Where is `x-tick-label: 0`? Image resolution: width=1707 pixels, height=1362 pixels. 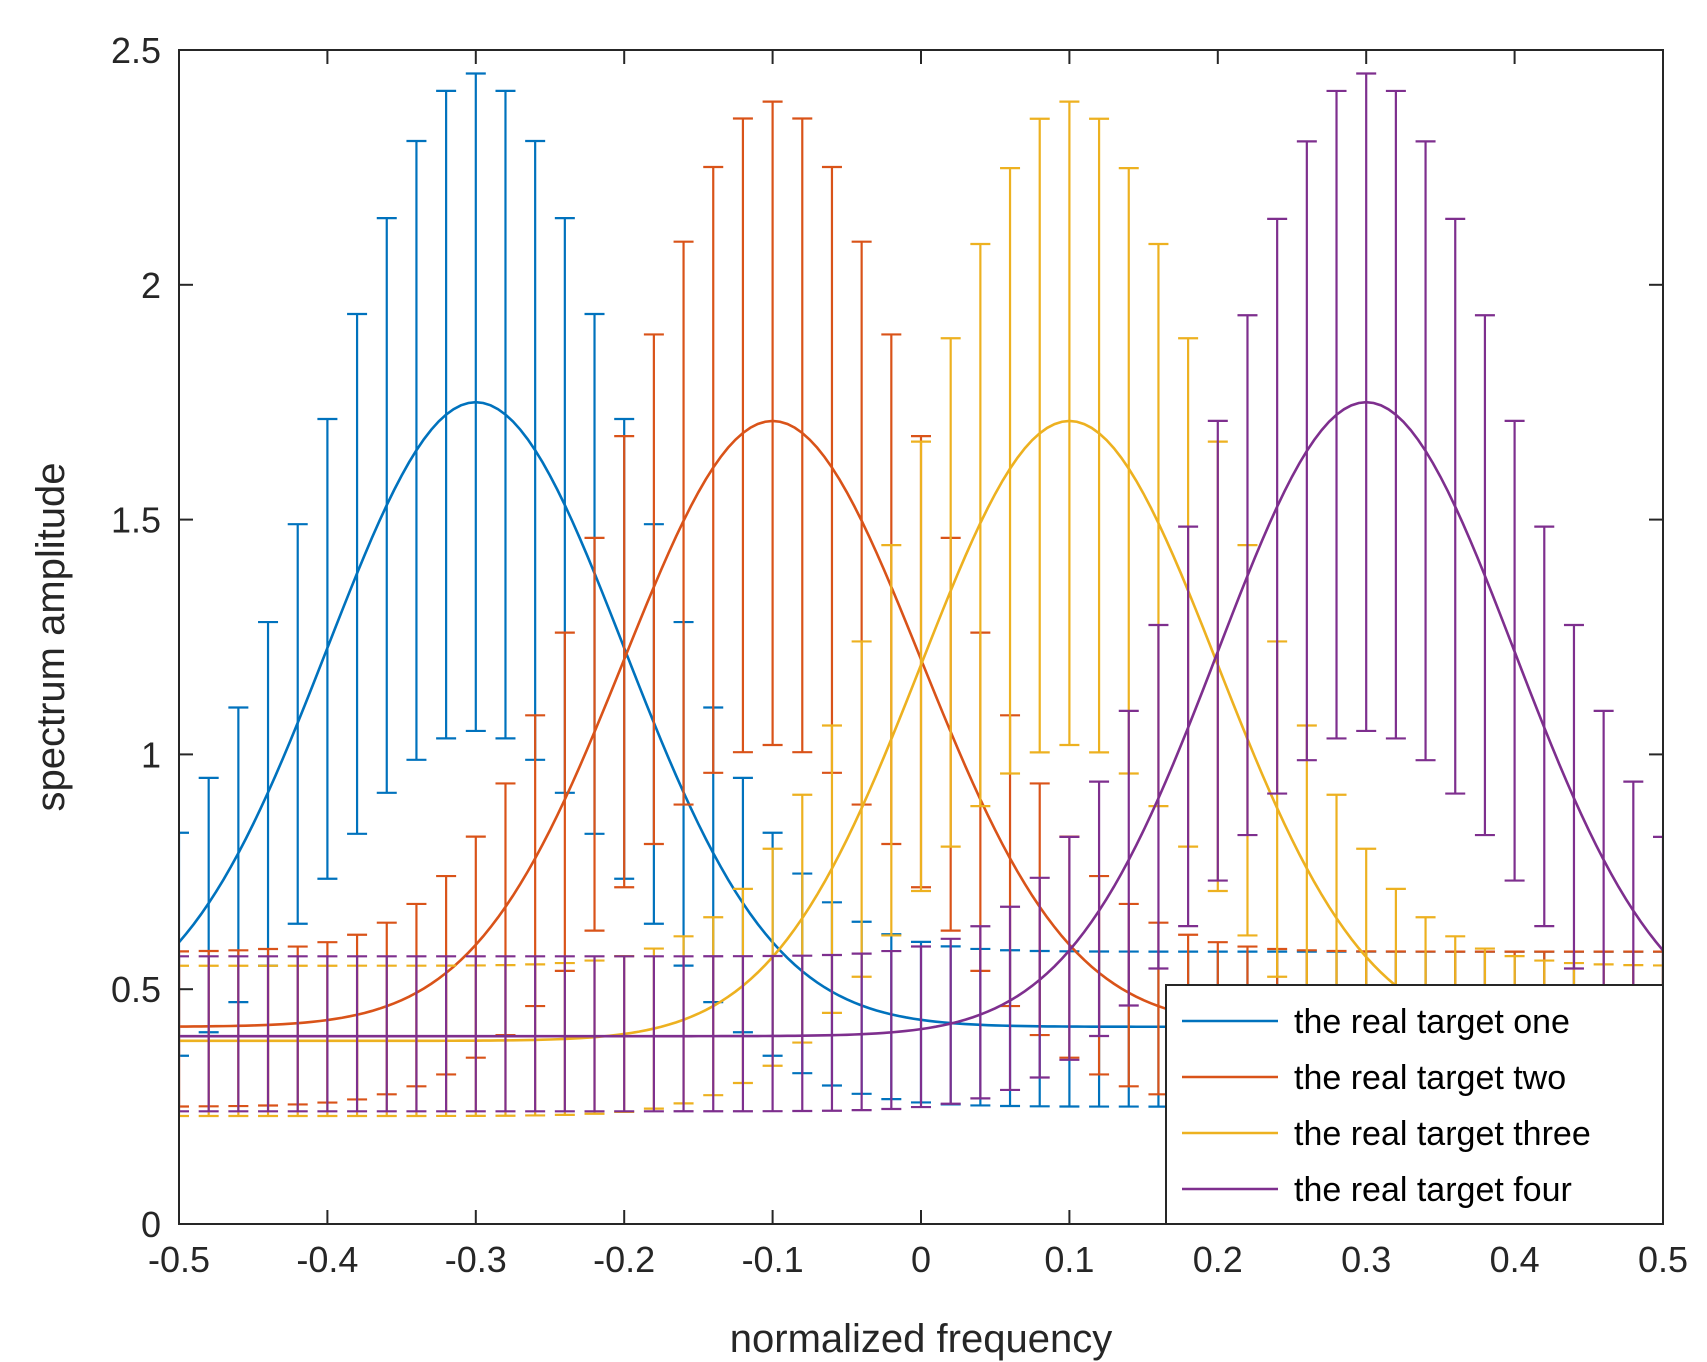 x-tick-label: 0 is located at coordinates (921, 1259).